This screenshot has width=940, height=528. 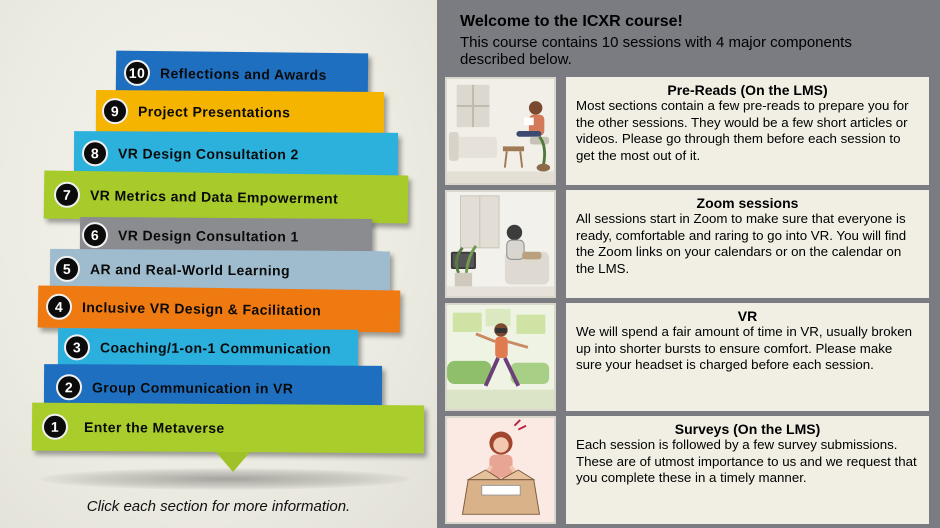 What do you see at coordinates (214, 197) in the screenshot?
I see `session-label: VR Metrics and Data Empowerment` at bounding box center [214, 197].